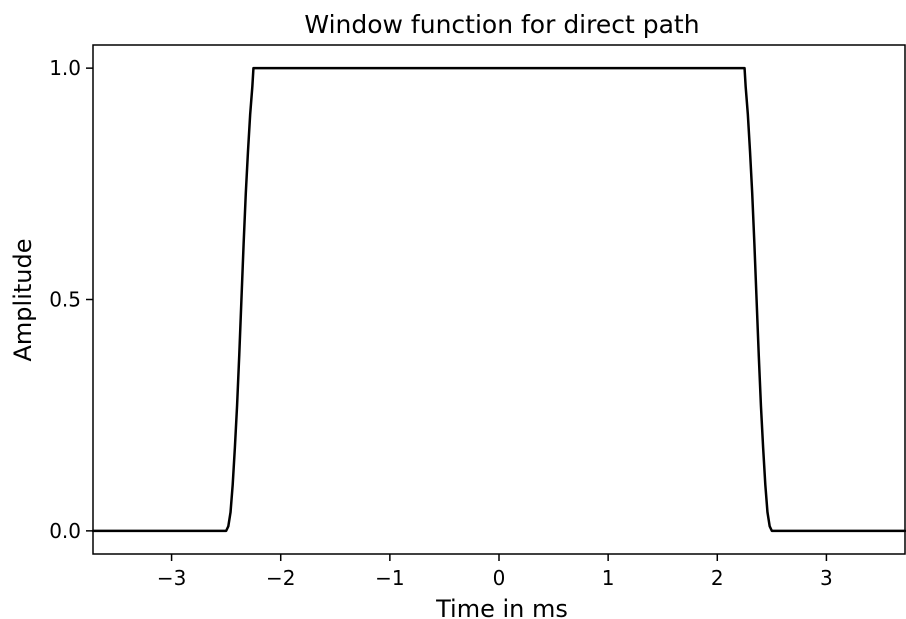  Describe the element at coordinates (389, 578) in the screenshot. I see `x-tick-label: −1` at that location.